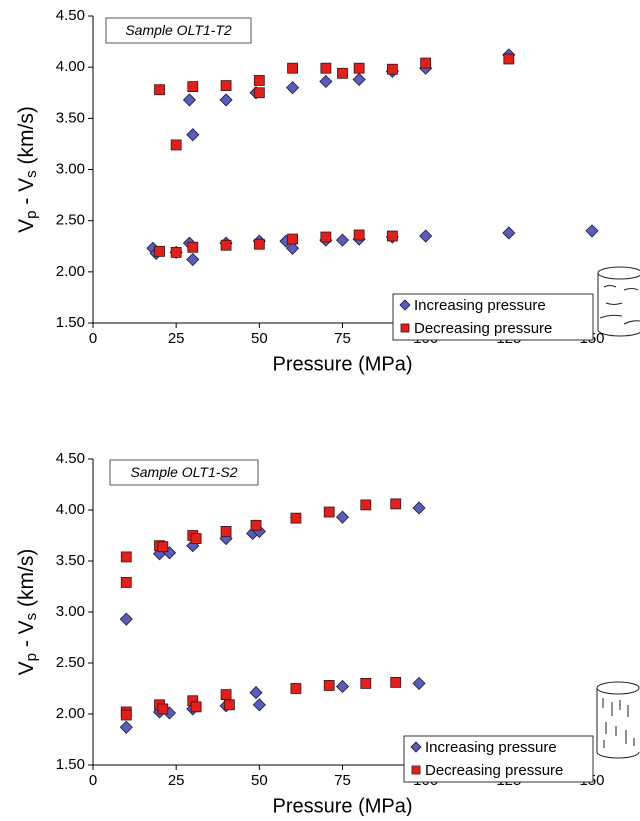  I want to click on chart-title: Sample OLT1-T2, so click(178, 30).